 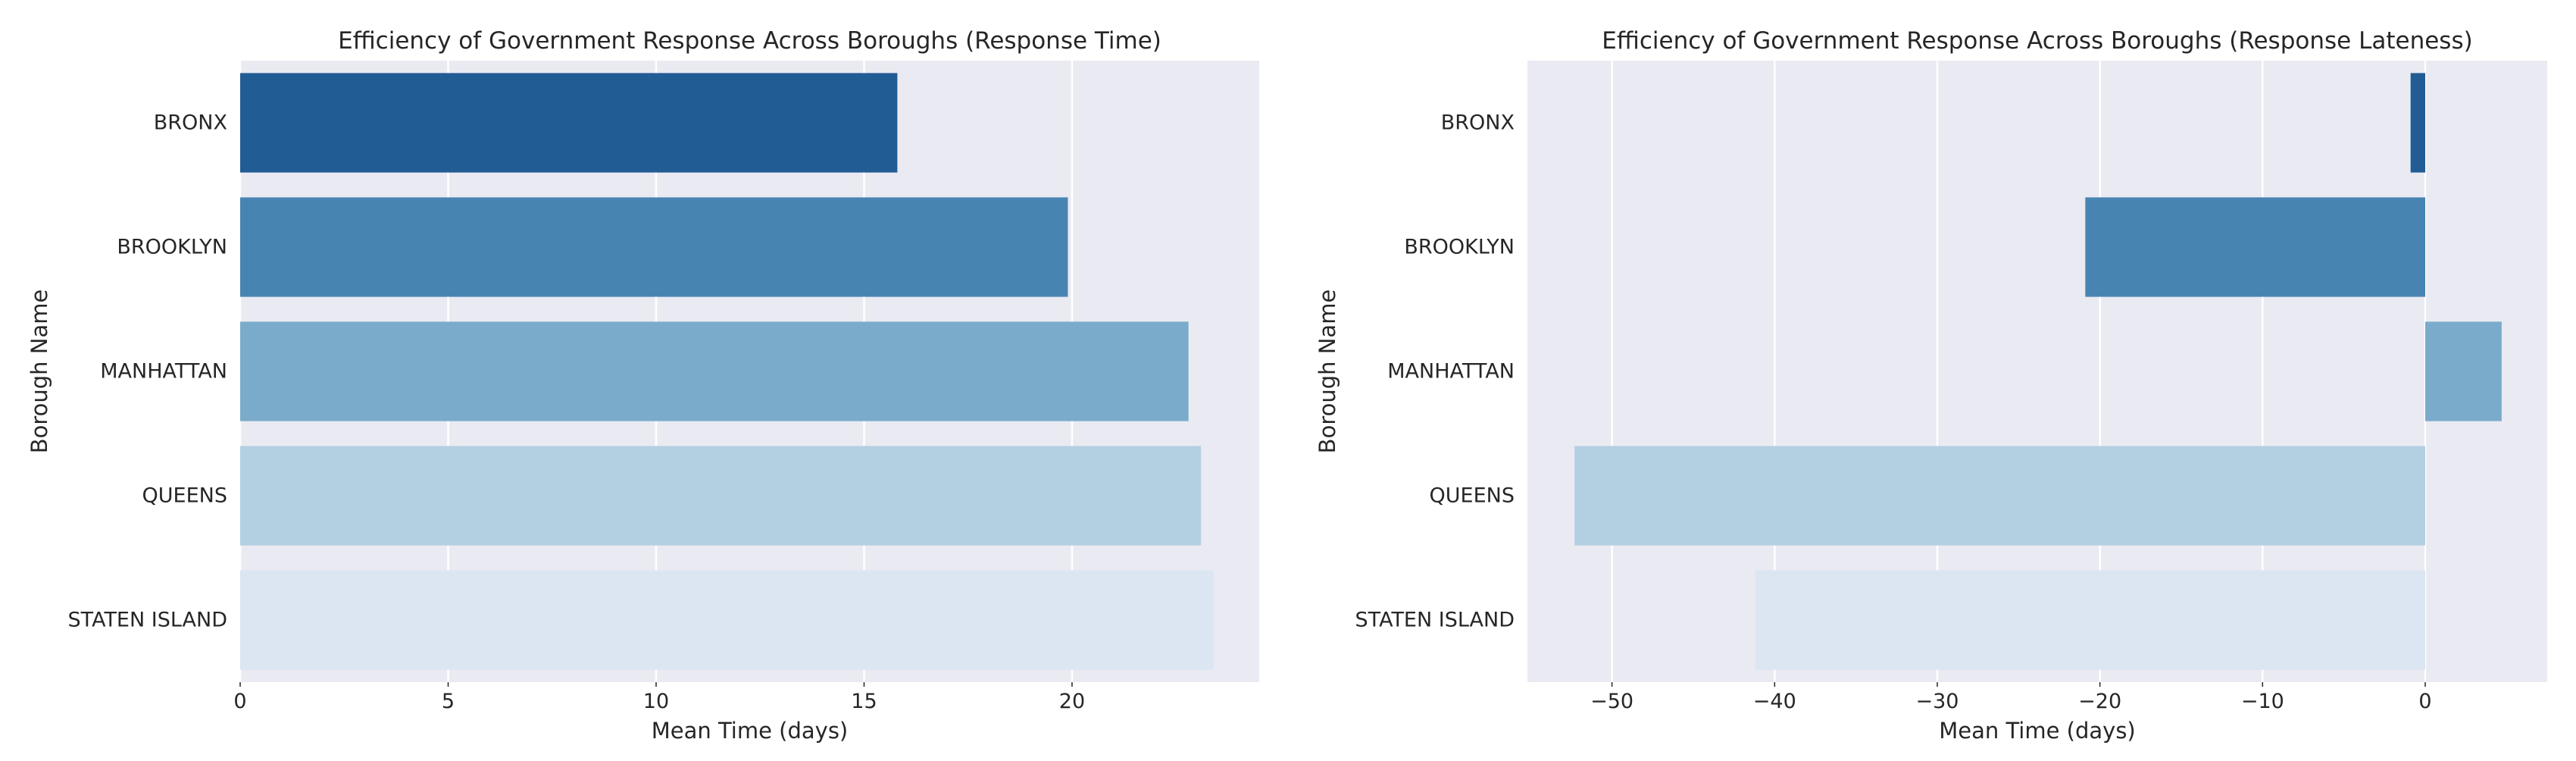 I want to click on x-tick-label: −10, so click(x=2262, y=701).